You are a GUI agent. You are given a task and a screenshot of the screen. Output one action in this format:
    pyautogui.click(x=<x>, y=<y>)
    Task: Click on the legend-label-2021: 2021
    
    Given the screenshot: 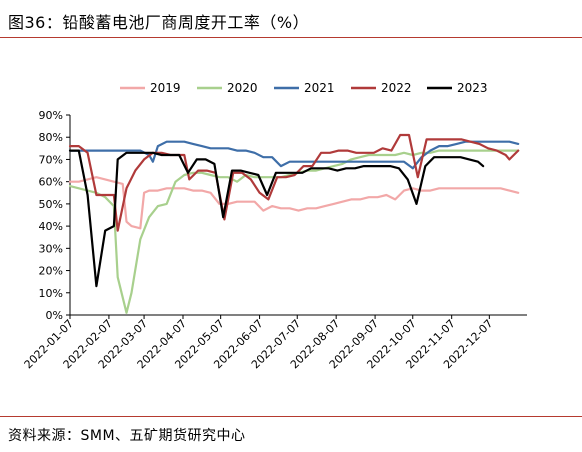 What is the action you would take?
    pyautogui.click(x=319, y=88)
    